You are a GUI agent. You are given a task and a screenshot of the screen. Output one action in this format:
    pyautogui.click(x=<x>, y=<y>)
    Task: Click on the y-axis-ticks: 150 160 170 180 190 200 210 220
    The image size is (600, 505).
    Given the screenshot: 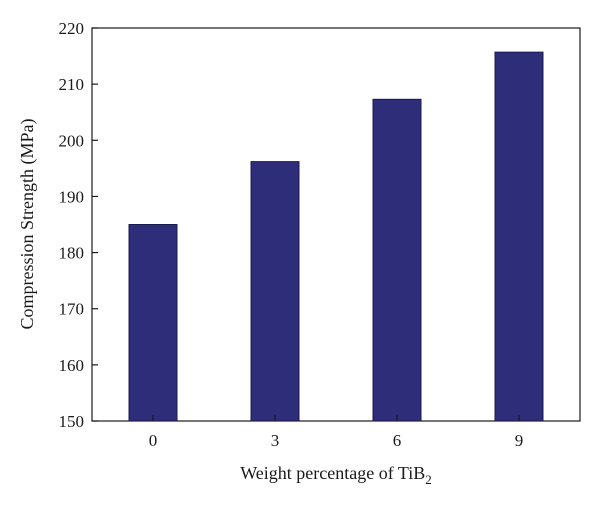 What is the action you would take?
    pyautogui.click(x=78, y=225)
    